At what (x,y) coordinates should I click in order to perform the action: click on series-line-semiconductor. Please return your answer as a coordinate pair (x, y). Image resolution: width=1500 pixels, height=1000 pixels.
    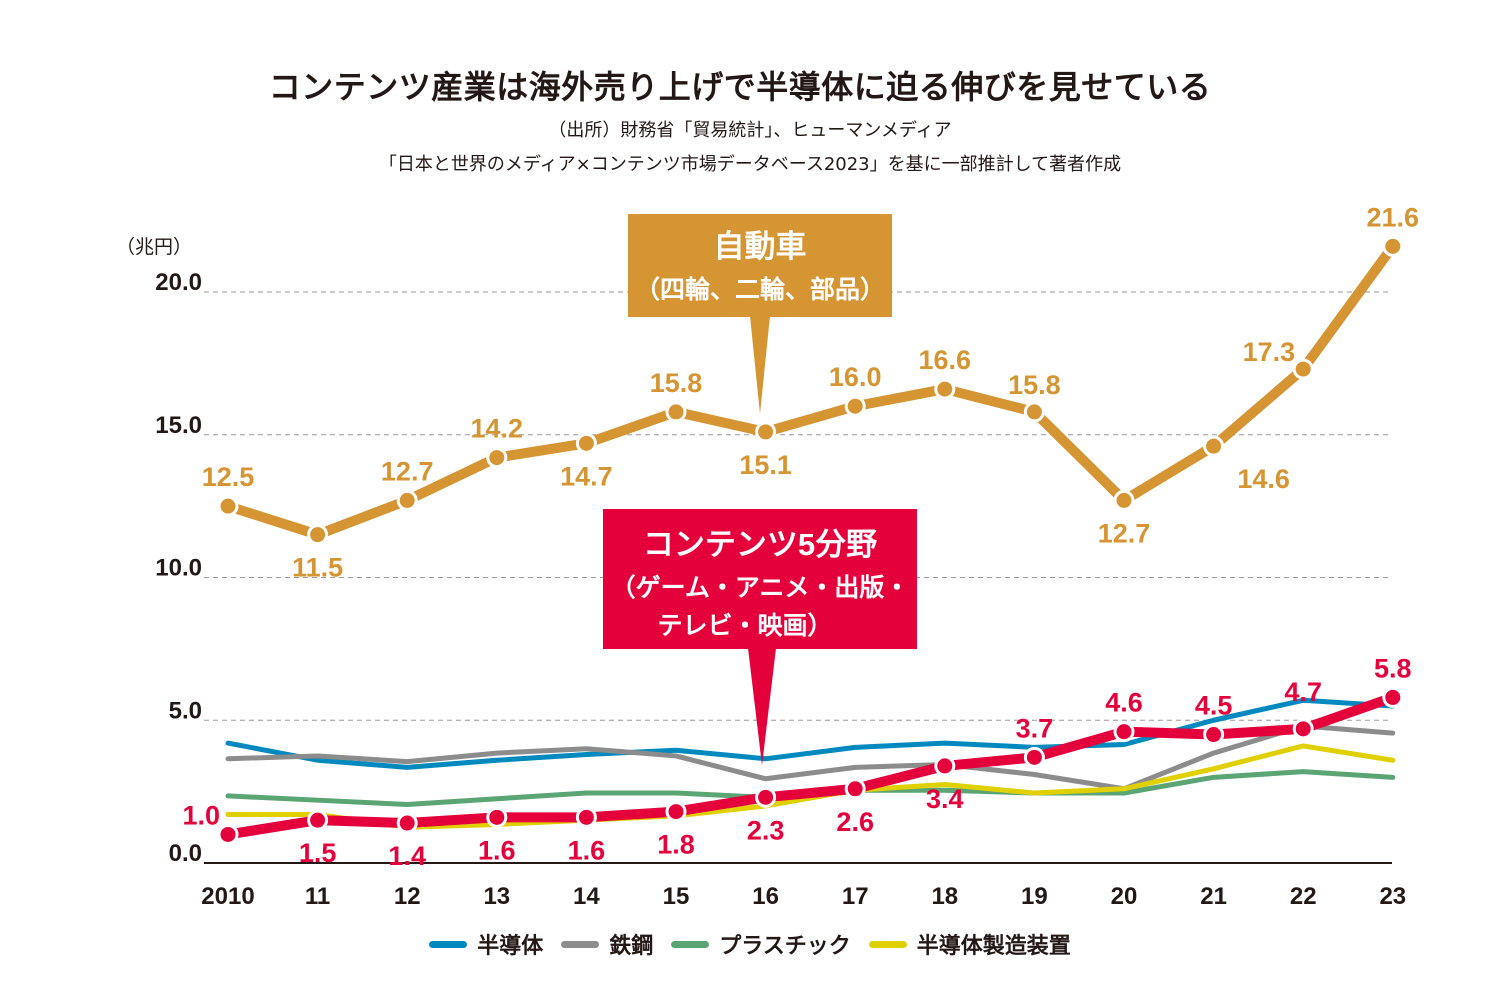
    Looking at the image, I should click on (810, 733).